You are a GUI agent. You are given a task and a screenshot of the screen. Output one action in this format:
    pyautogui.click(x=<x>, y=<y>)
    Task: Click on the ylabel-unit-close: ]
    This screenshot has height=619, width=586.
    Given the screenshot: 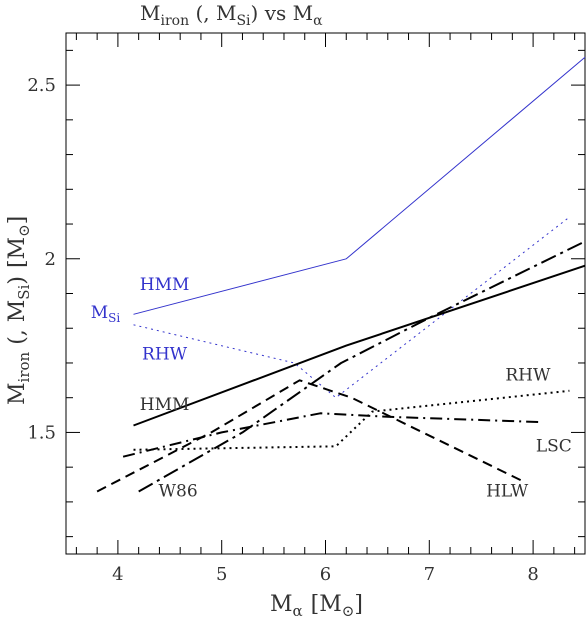 What is the action you would take?
    pyautogui.click(x=17, y=220)
    